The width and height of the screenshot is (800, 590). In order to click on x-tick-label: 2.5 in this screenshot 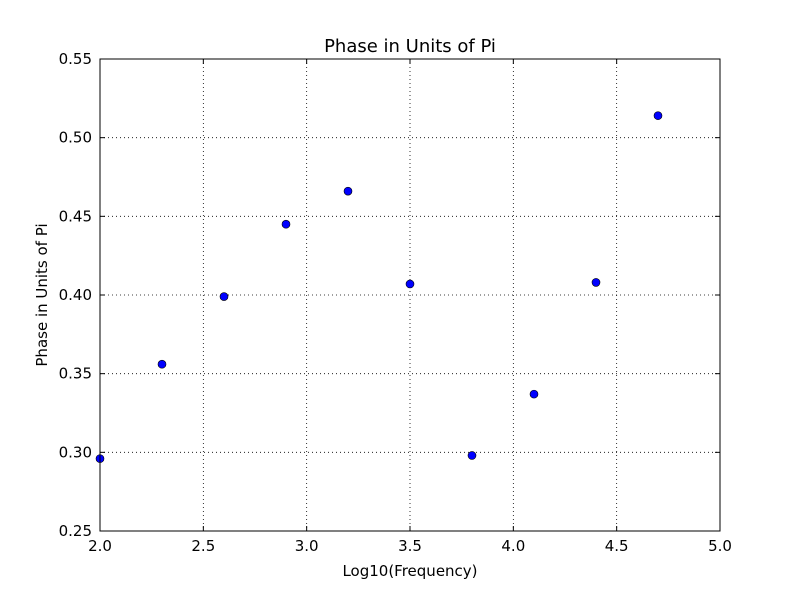, I will do `click(203, 546)`.